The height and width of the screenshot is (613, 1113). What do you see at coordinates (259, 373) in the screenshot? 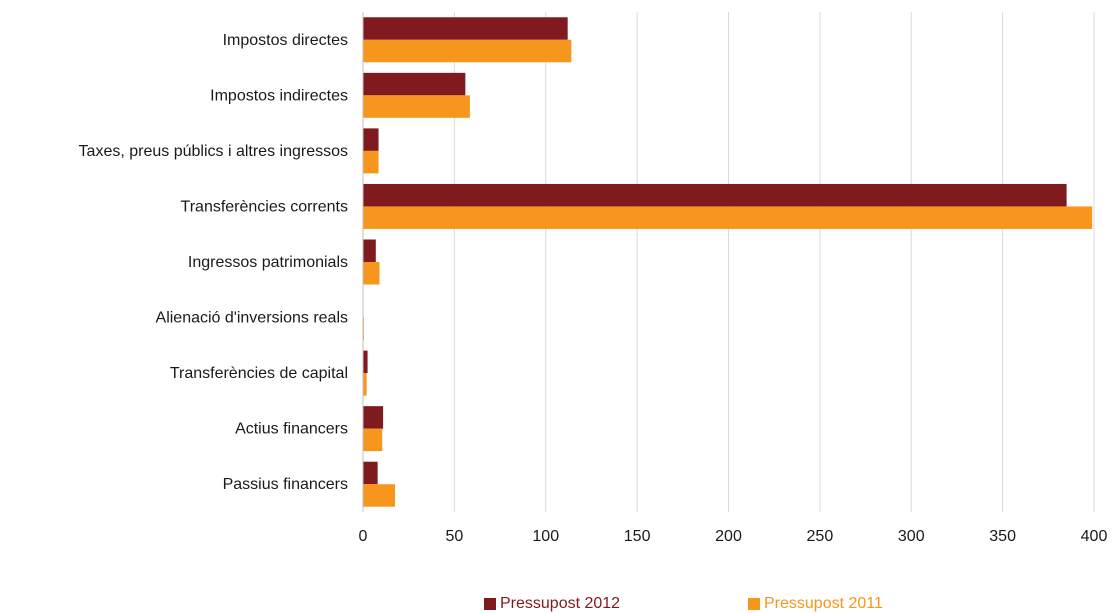
I see `category-label: Transferències de capital` at bounding box center [259, 373].